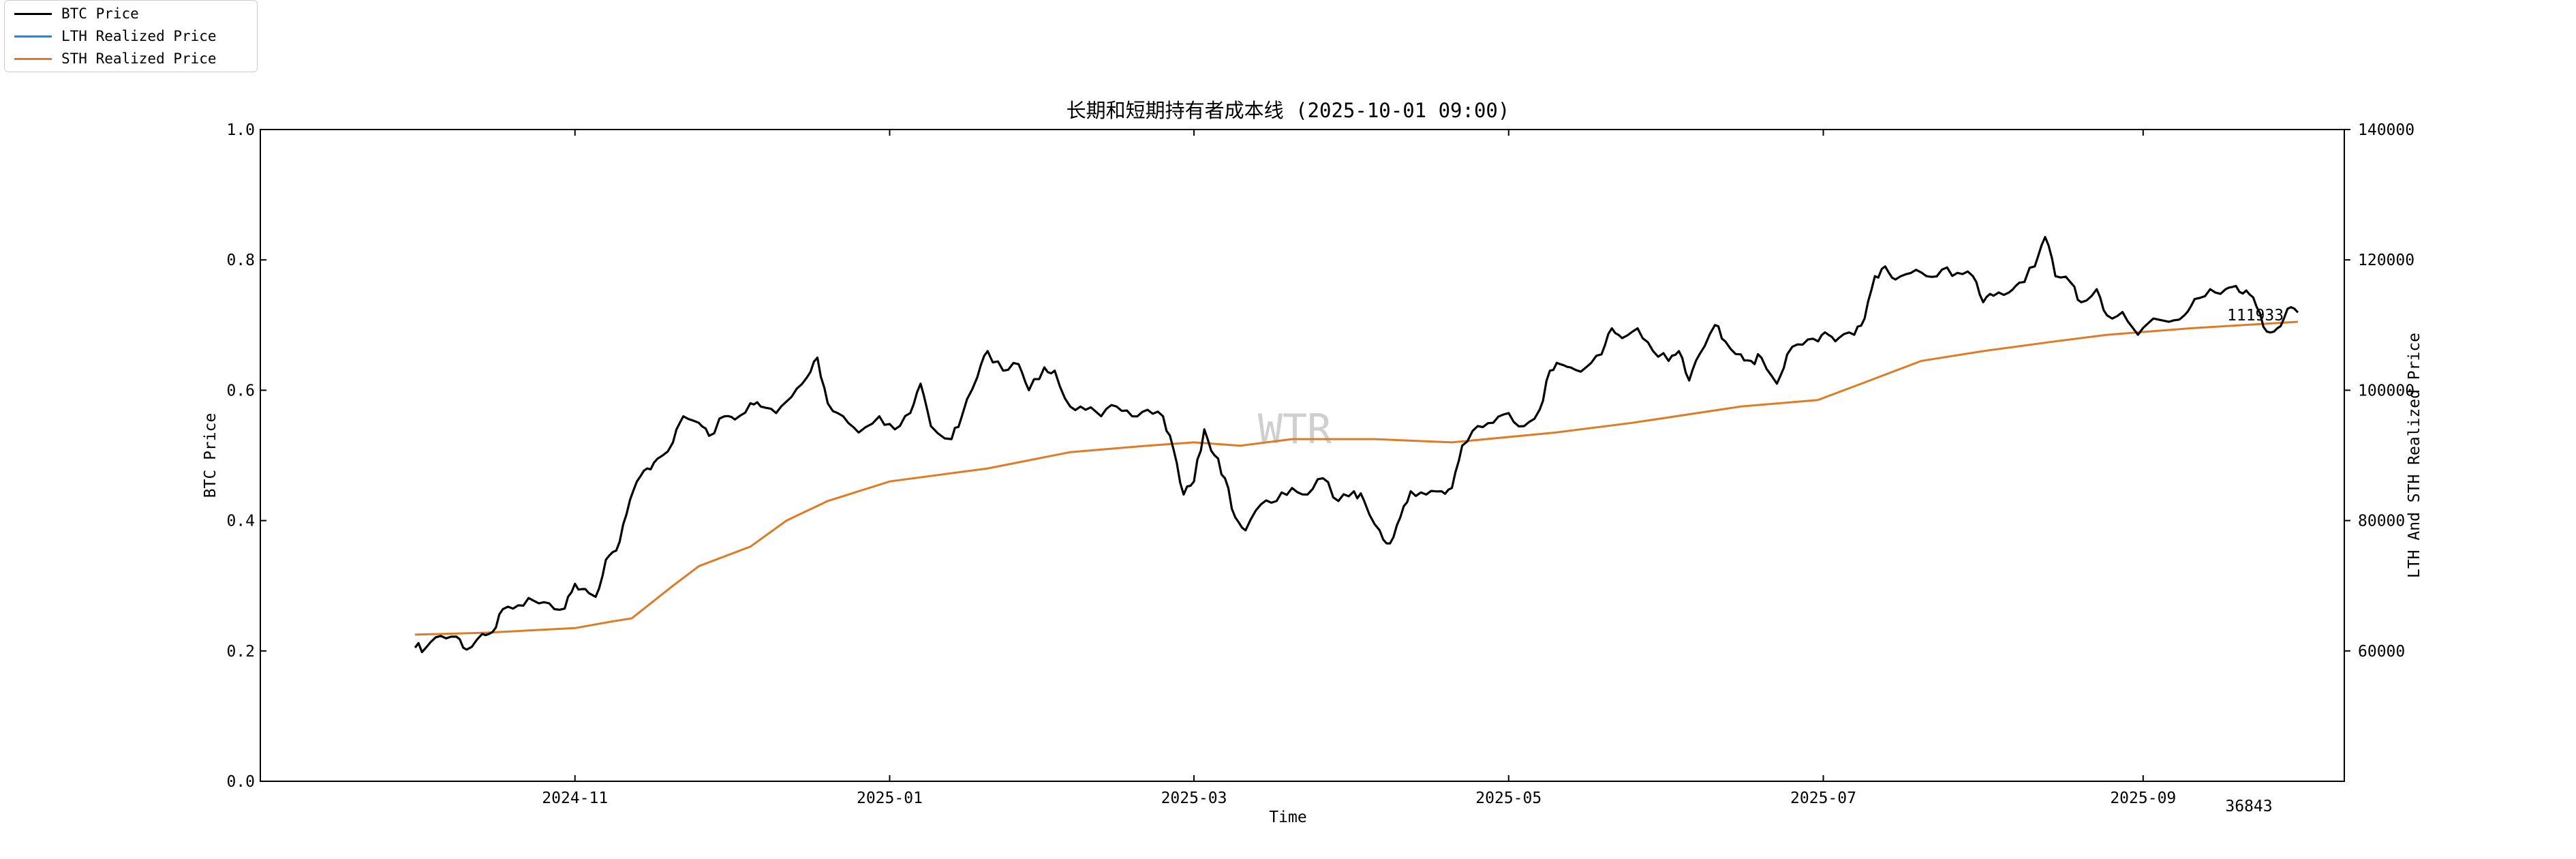  I want to click on x-tick-label: 2025-07, so click(1823, 798).